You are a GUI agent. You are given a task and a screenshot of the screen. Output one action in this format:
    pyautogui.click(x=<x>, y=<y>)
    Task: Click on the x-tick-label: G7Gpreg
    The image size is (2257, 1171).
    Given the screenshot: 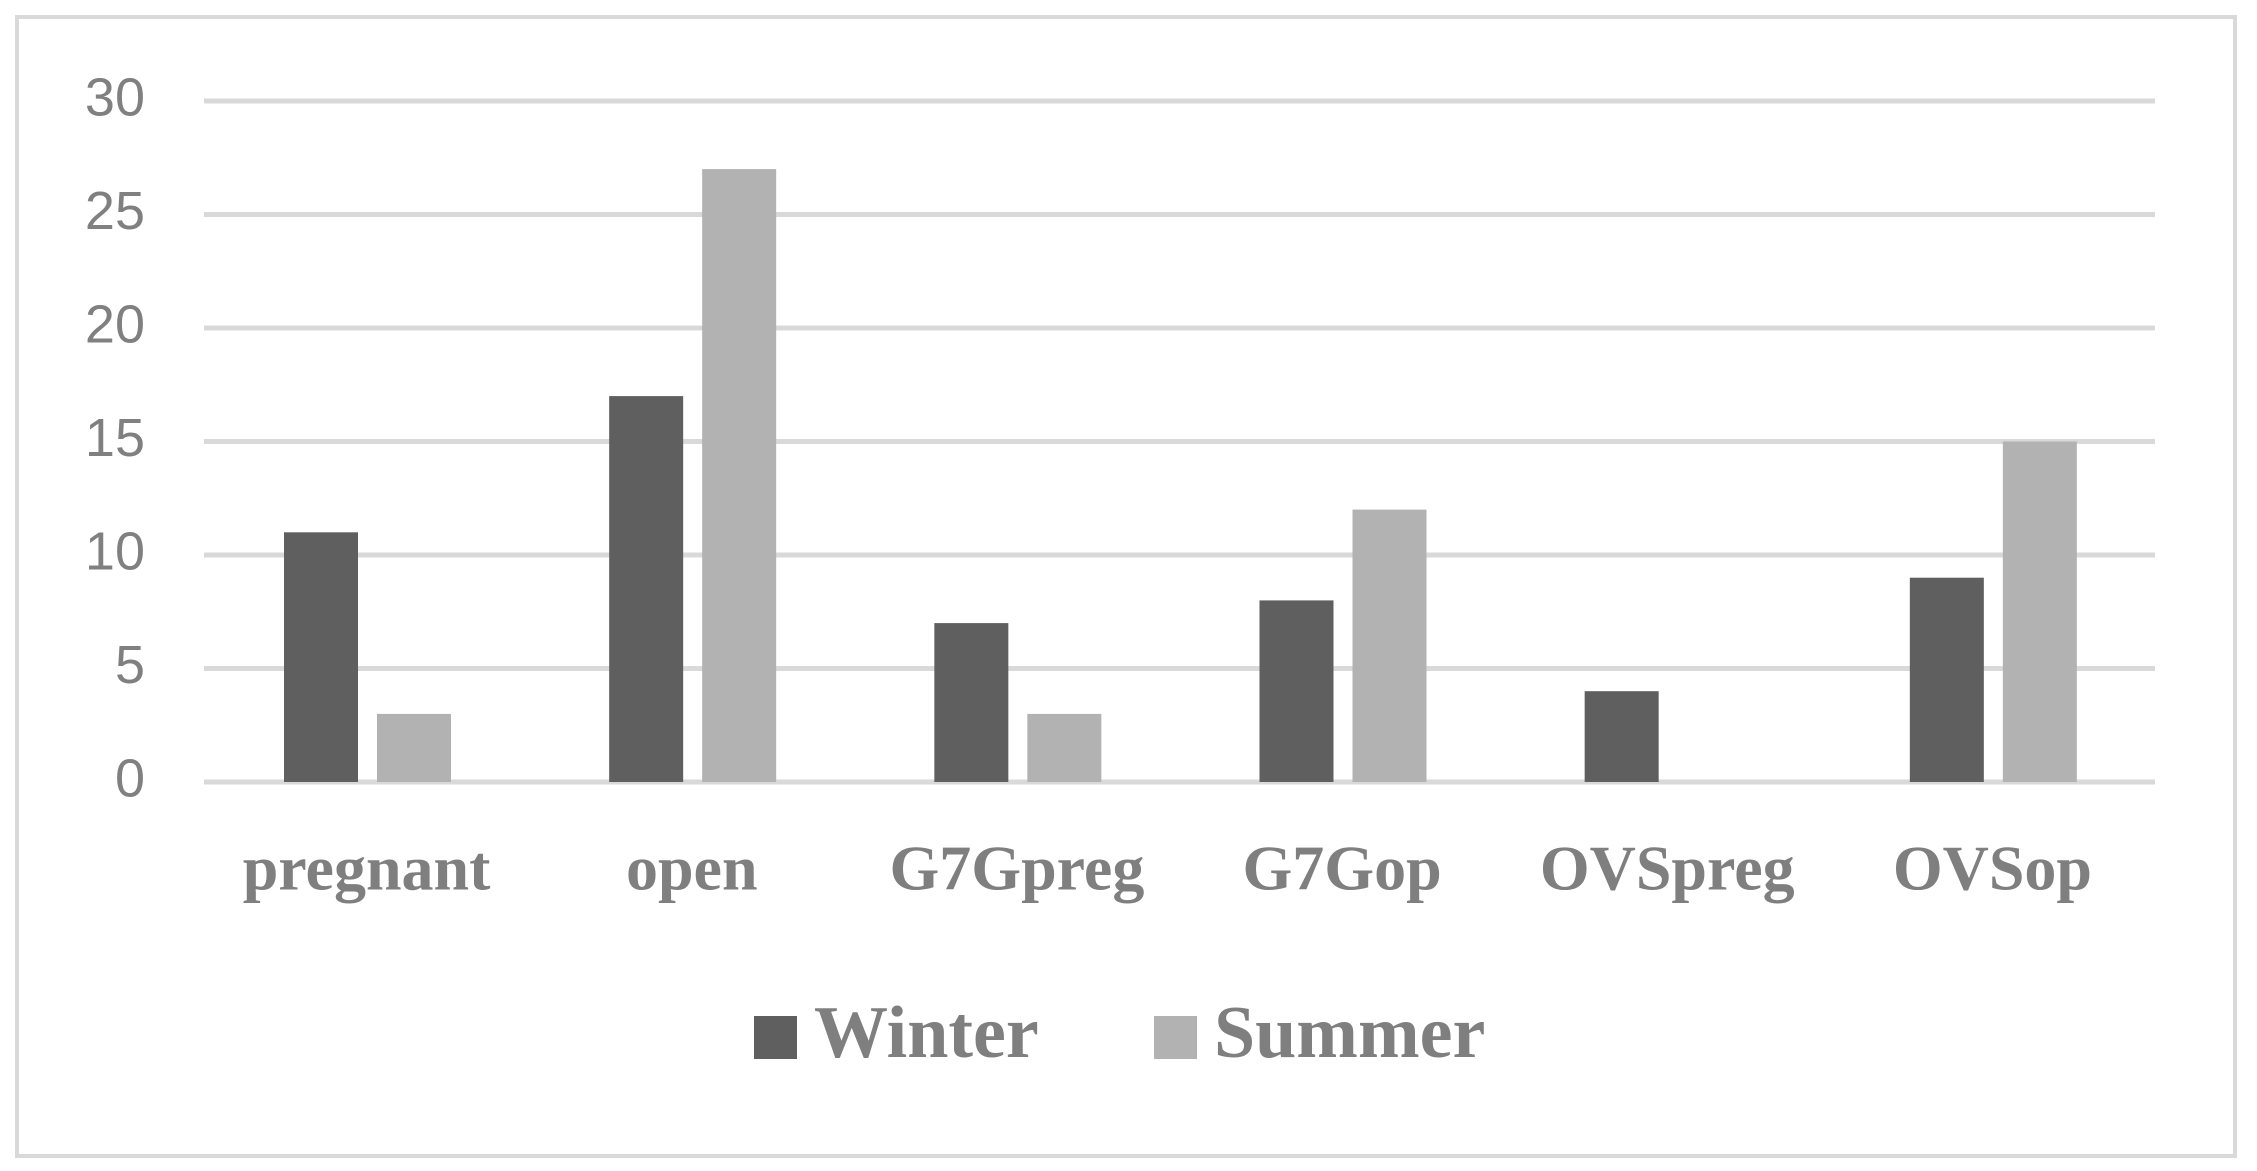 What is the action you would take?
    pyautogui.click(x=1017, y=868)
    